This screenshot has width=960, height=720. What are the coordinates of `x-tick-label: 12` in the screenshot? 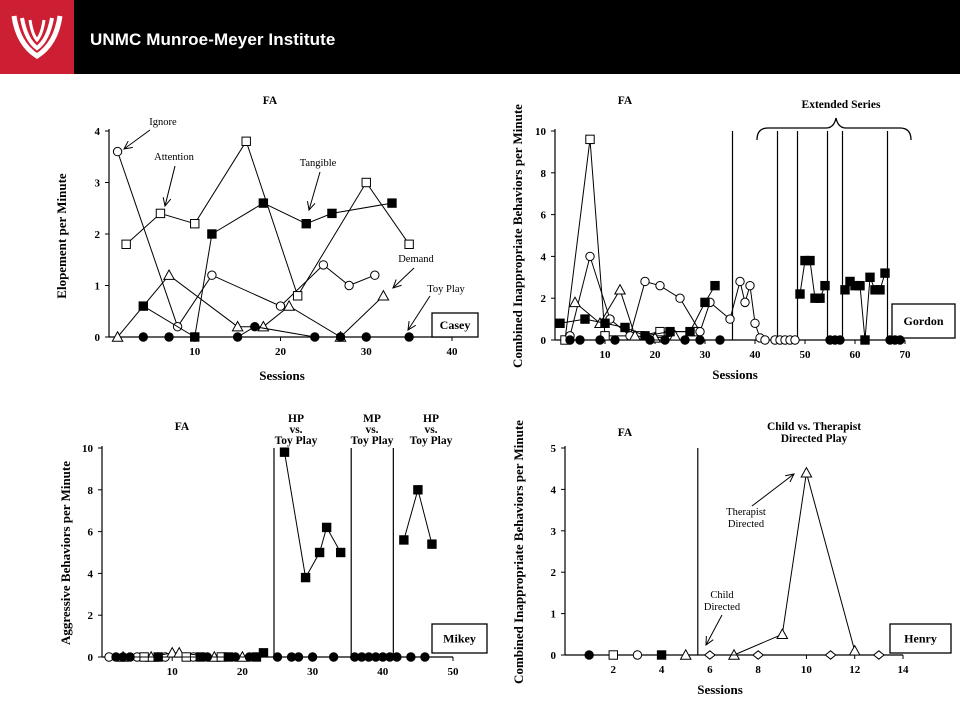 It's located at (855, 670).